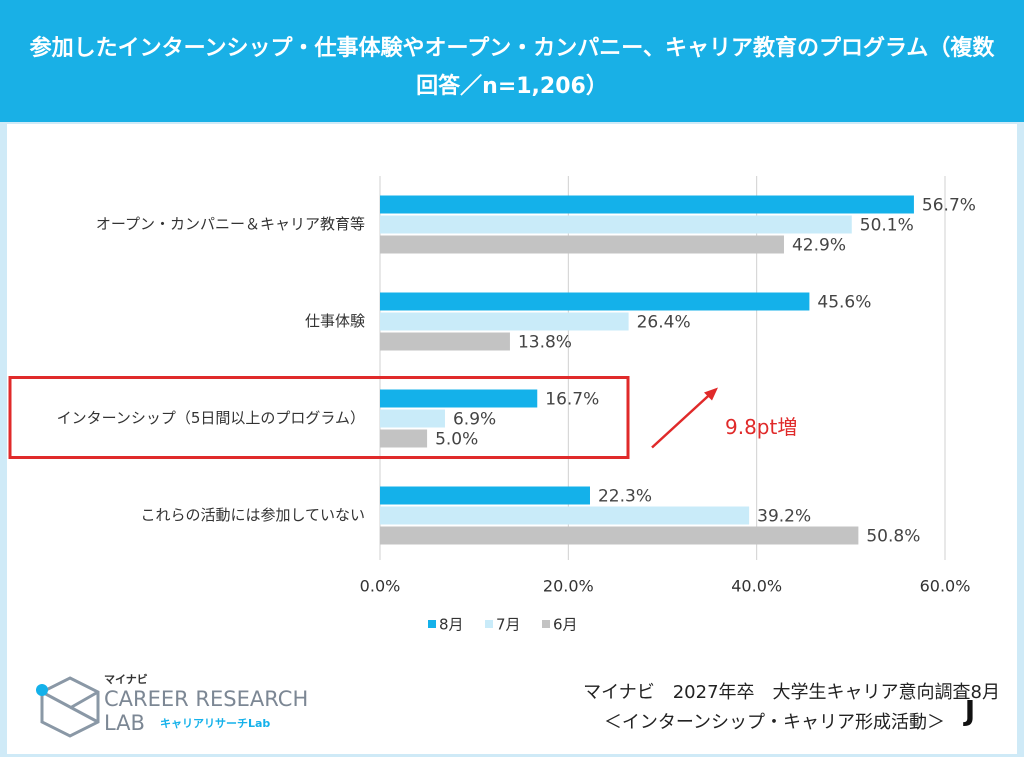 Image resolution: width=1024 pixels, height=757 pixels. What do you see at coordinates (949, 206) in the screenshot?
I see `value-label: 56.7%` at bounding box center [949, 206].